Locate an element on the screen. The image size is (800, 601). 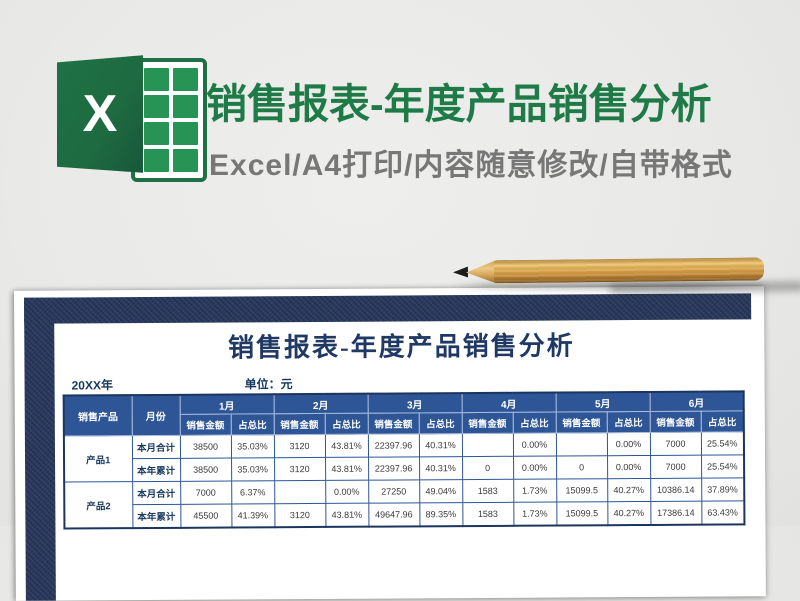
excel-x-letter: X is located at coordinates (100, 114).